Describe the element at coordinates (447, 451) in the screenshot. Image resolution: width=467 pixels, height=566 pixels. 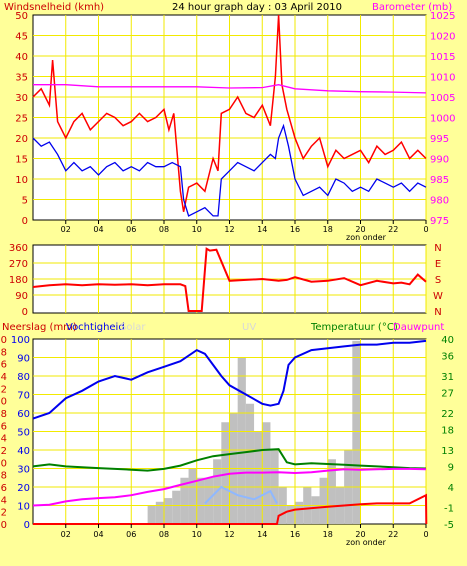
I see `temperature-tick-label: 13` at that location.